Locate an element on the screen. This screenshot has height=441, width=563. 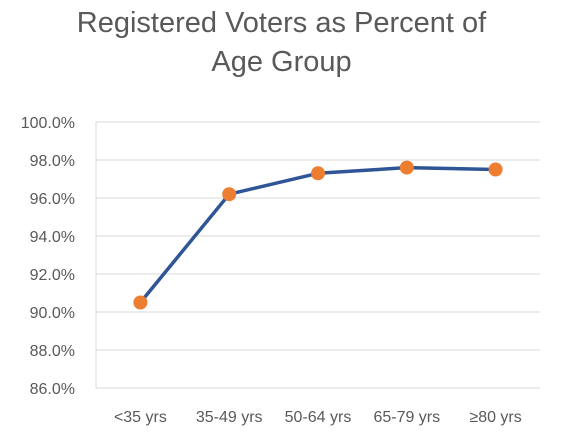
y-tick-label: 86.0% is located at coordinates (52, 389).